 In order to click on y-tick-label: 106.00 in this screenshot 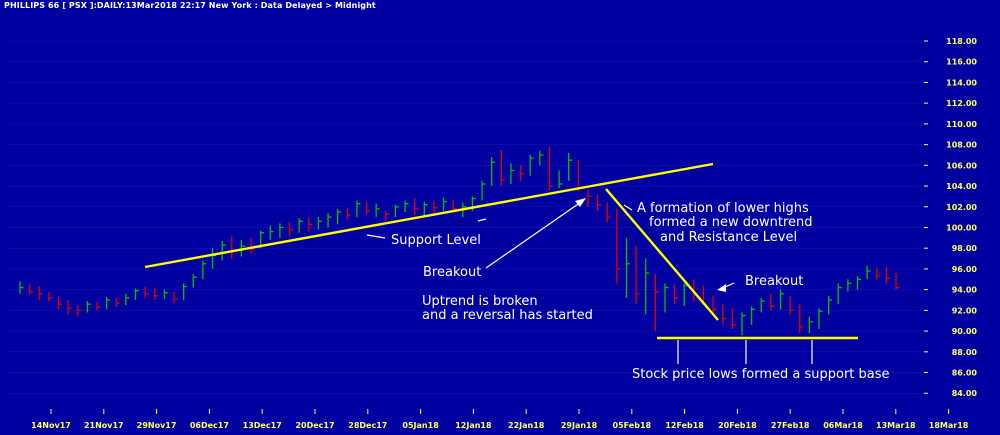, I will do `click(961, 165)`.